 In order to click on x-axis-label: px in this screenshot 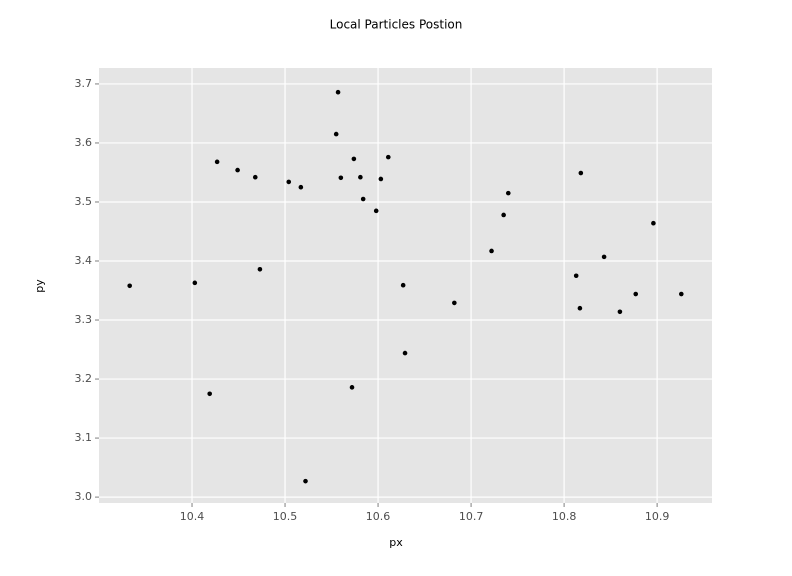, I will do `click(396, 542)`.